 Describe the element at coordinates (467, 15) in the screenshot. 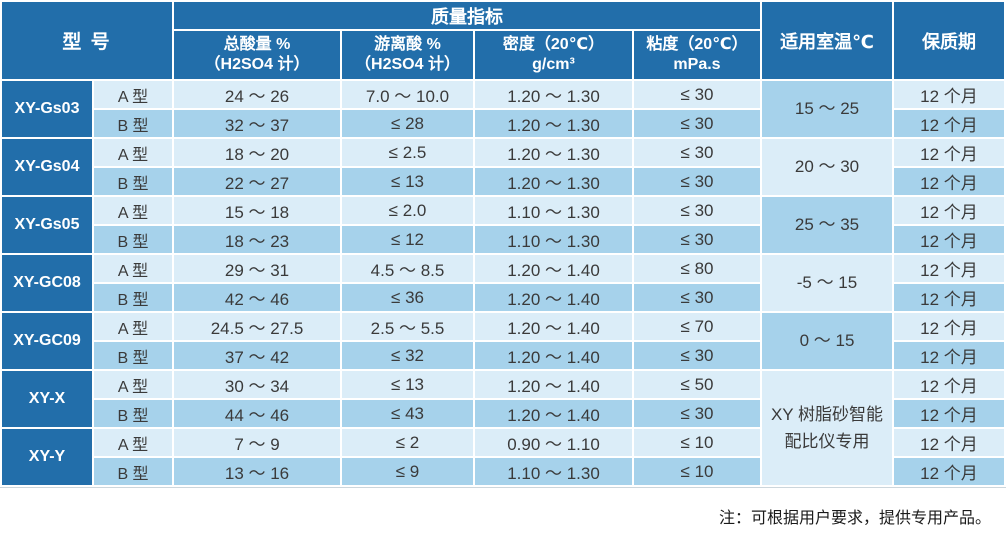

I see `header-quality-indicators: 质量指标` at that location.